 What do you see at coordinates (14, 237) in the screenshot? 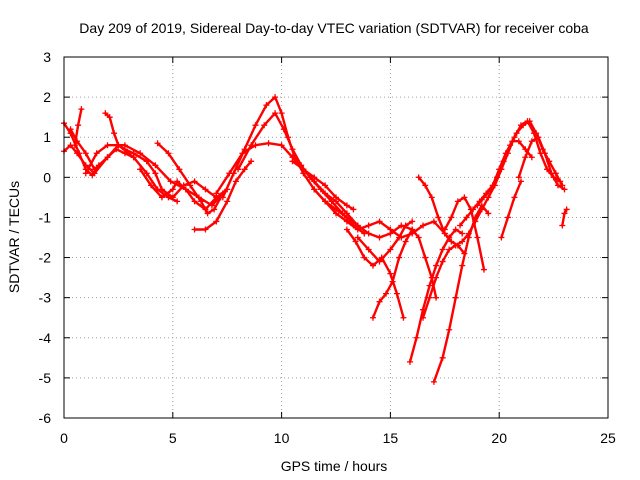
I see `y-axis-label: SDTVAR / TECUs` at bounding box center [14, 237].